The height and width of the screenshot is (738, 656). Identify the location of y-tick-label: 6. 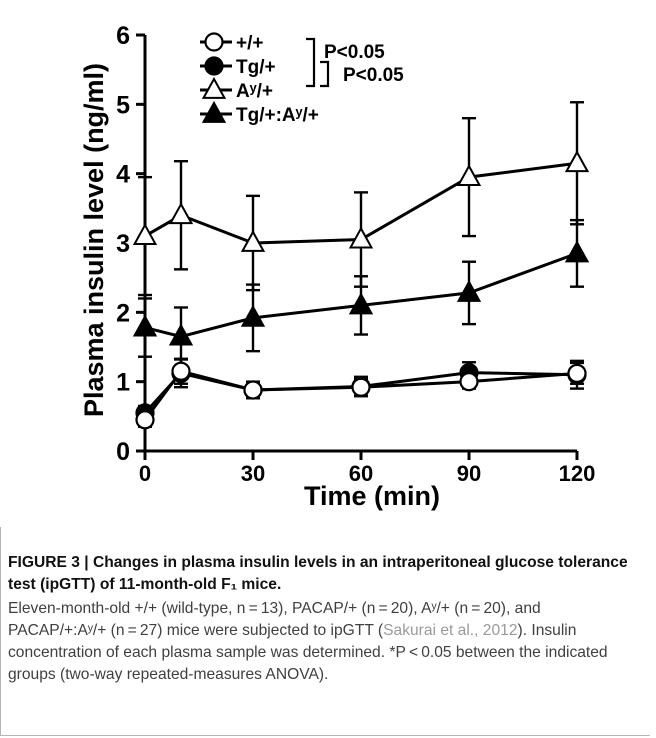
(123, 36).